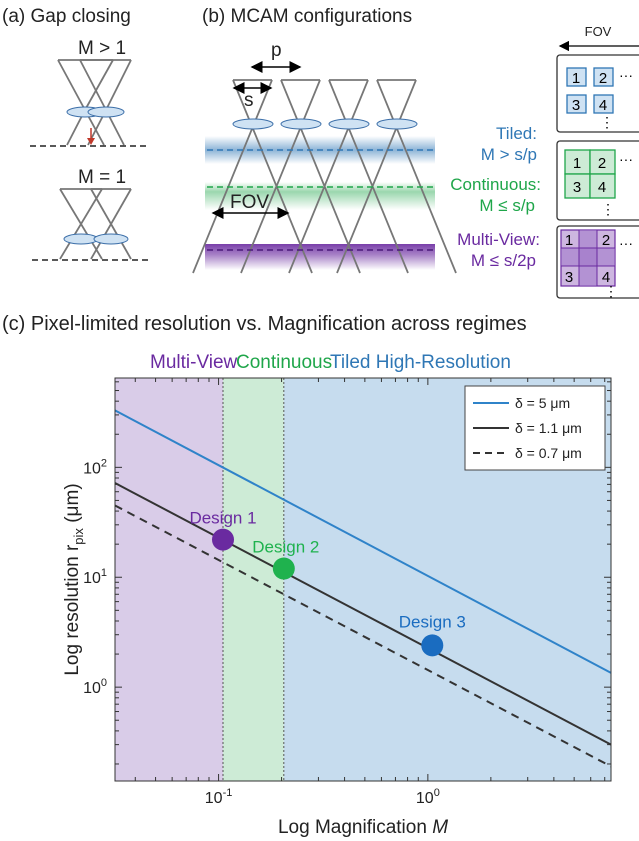 Image resolution: width=639 pixels, height=841 pixels. I want to click on fov-header: FOV, so click(598, 31).